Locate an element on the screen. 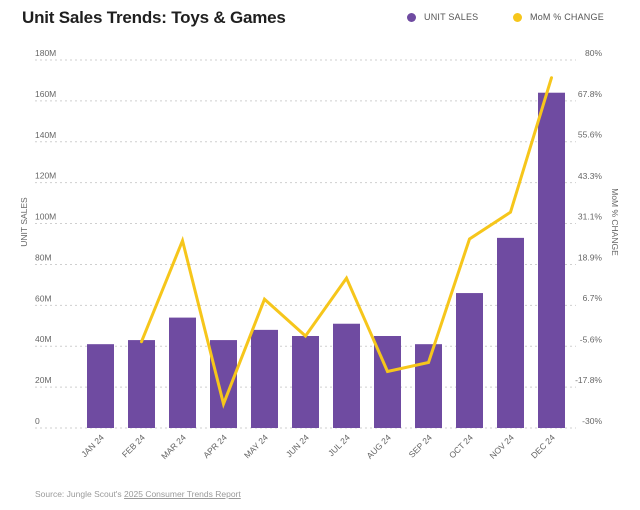 The height and width of the screenshot is (510, 640). right-tick-label: -5.6% is located at coordinates (591, 339).